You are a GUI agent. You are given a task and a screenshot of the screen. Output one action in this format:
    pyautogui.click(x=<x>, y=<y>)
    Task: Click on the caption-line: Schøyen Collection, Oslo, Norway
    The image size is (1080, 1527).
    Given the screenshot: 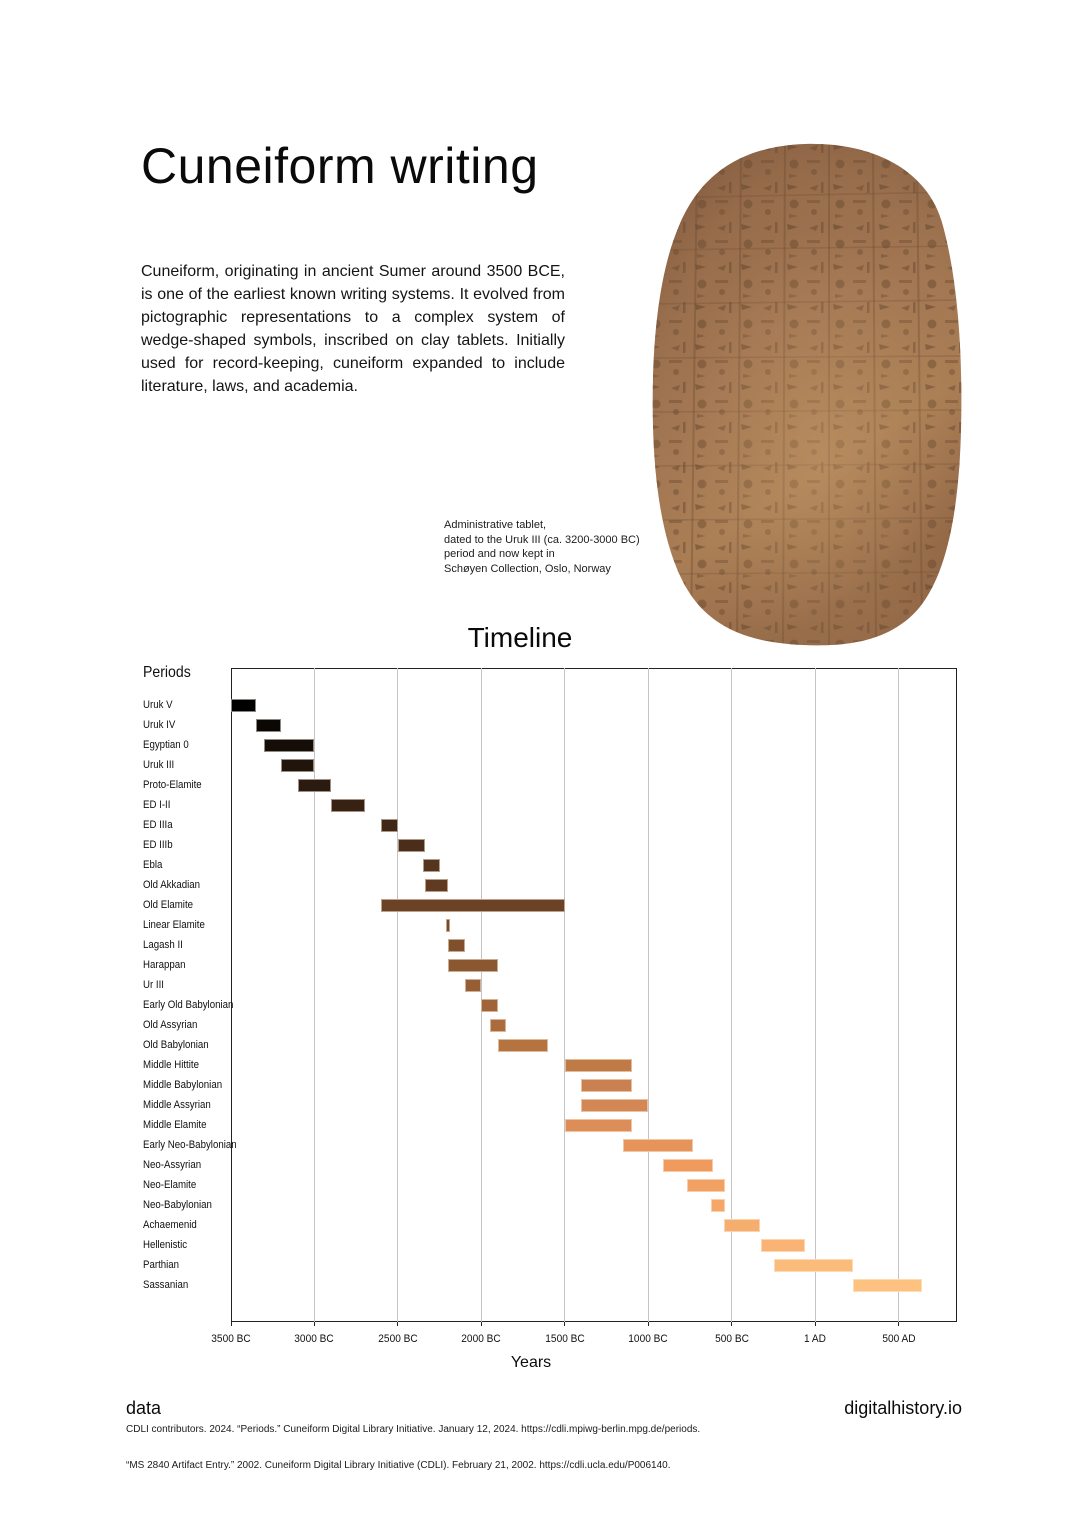 What is the action you would take?
    pyautogui.click(x=527, y=568)
    